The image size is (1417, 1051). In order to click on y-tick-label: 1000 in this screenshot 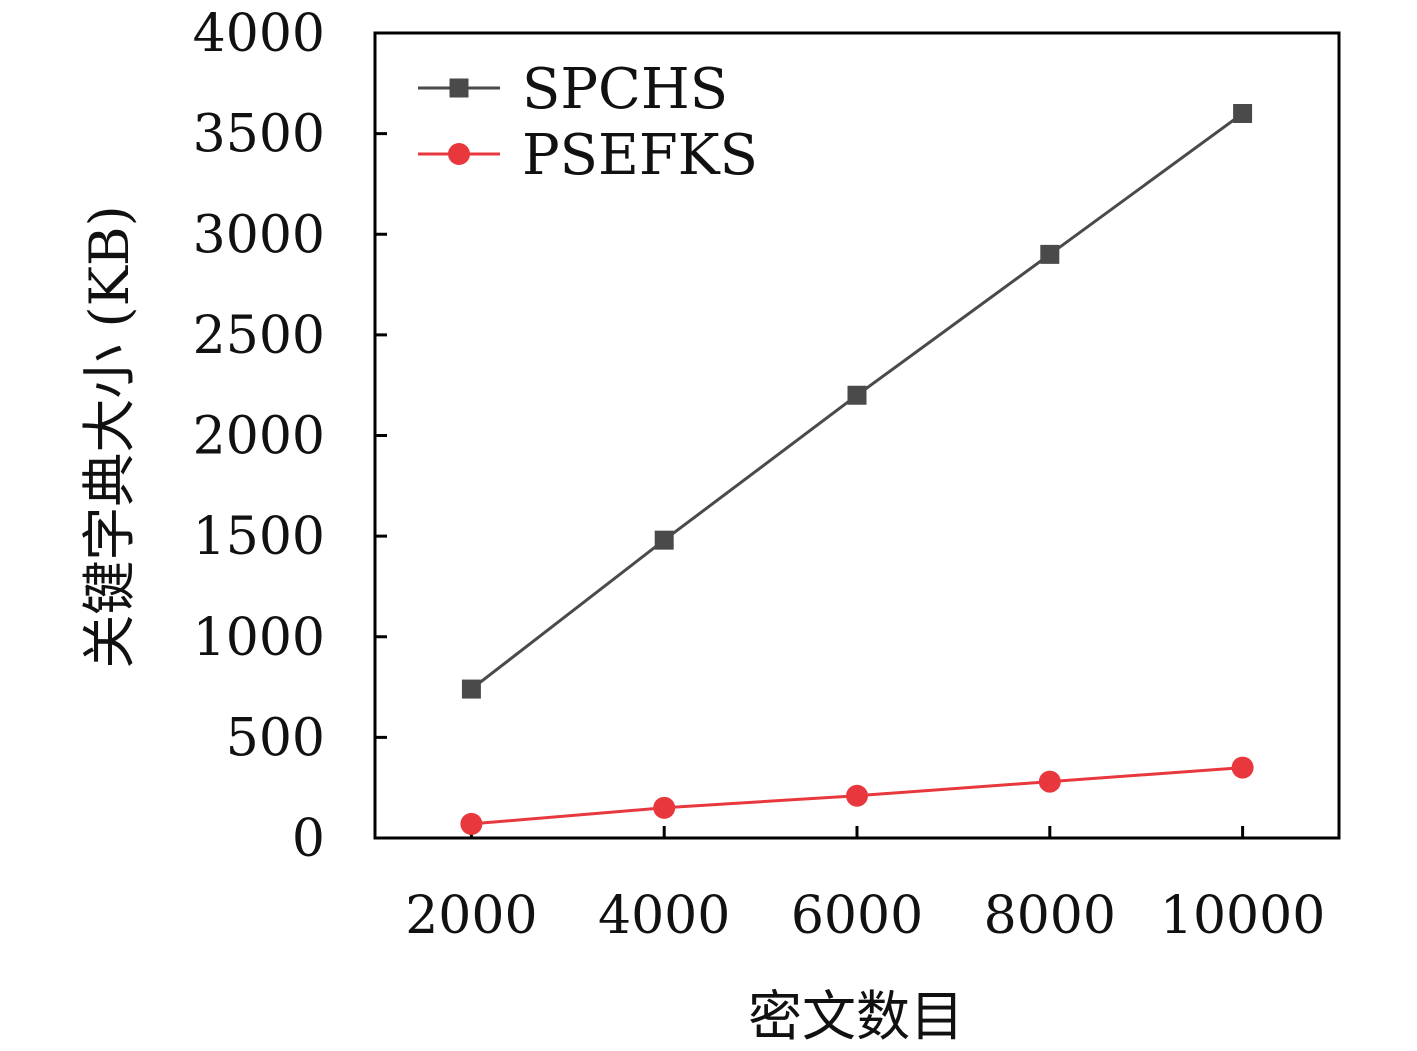, I will do `click(259, 638)`.